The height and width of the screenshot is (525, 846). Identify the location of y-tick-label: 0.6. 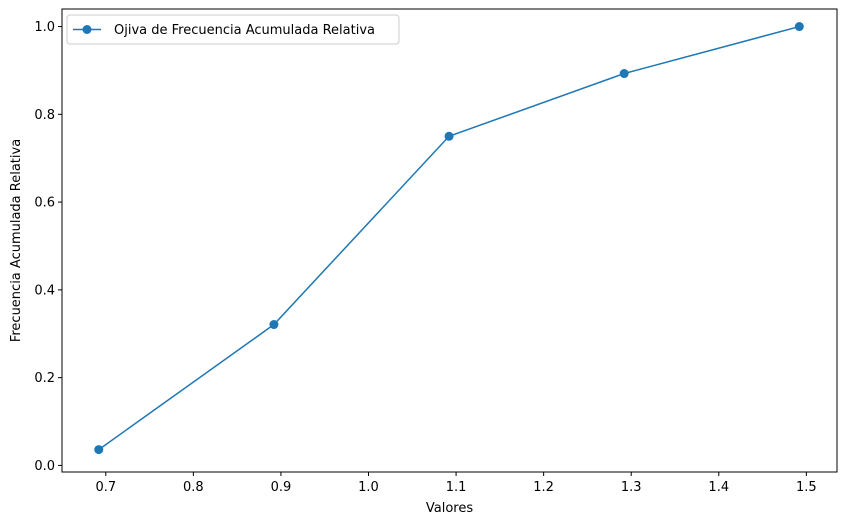
(44, 203).